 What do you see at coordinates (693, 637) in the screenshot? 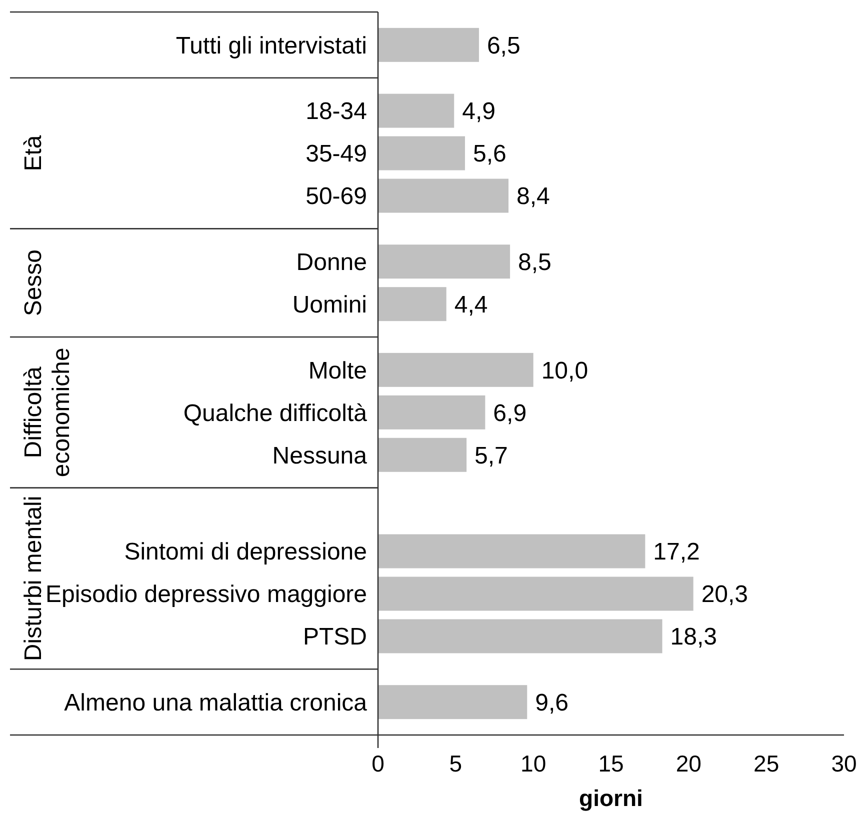
I see `data-label: 18,3` at bounding box center [693, 637].